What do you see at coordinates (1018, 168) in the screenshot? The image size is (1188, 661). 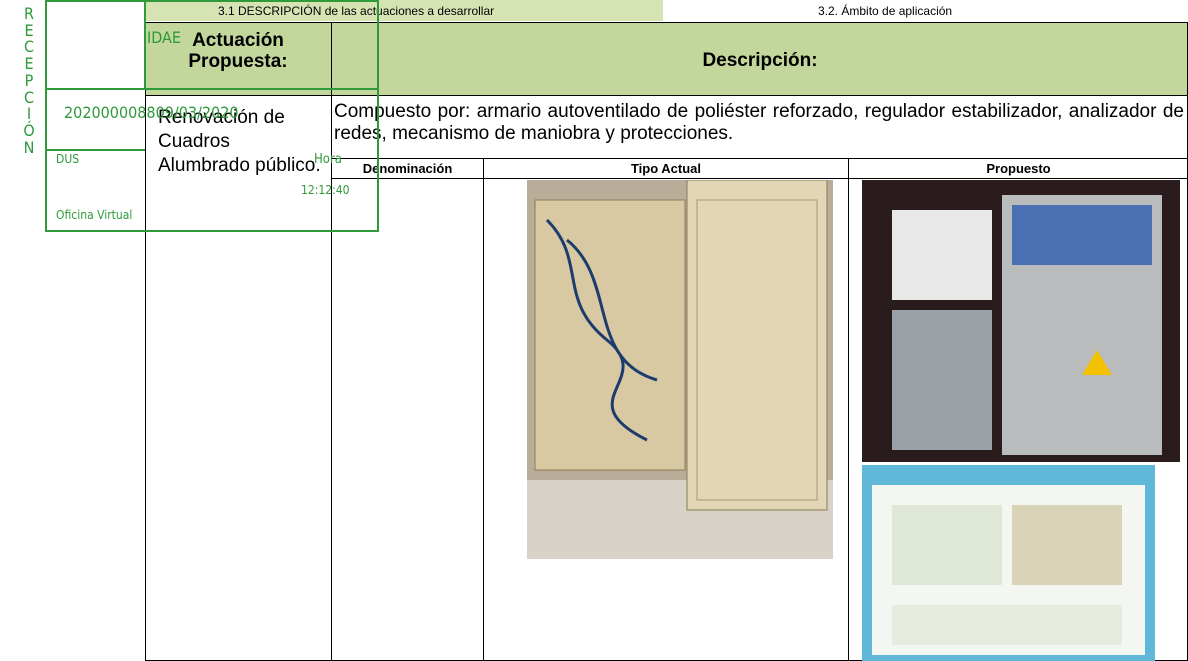 I see `sub-header: Propuesto` at bounding box center [1018, 168].